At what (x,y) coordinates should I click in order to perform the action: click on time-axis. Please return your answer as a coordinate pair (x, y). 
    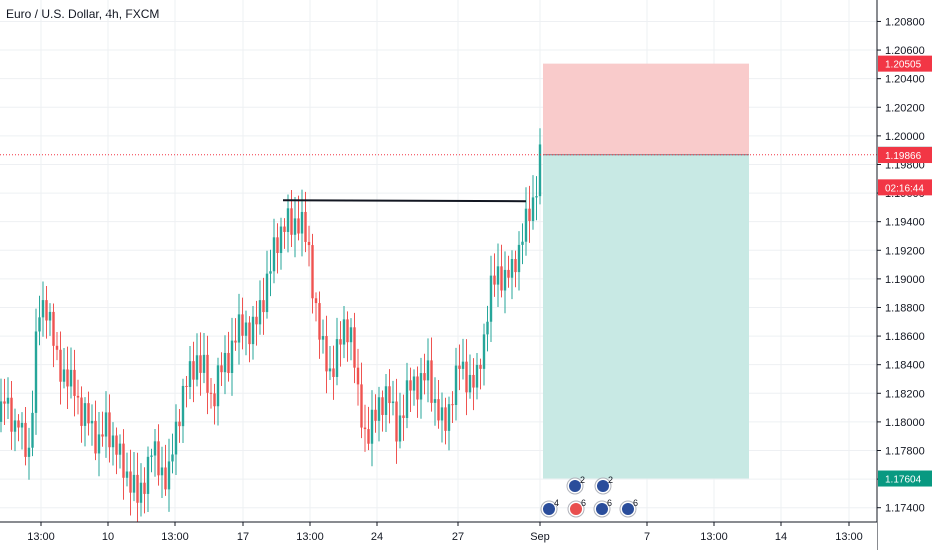
    Looking at the image, I should click on (438, 536).